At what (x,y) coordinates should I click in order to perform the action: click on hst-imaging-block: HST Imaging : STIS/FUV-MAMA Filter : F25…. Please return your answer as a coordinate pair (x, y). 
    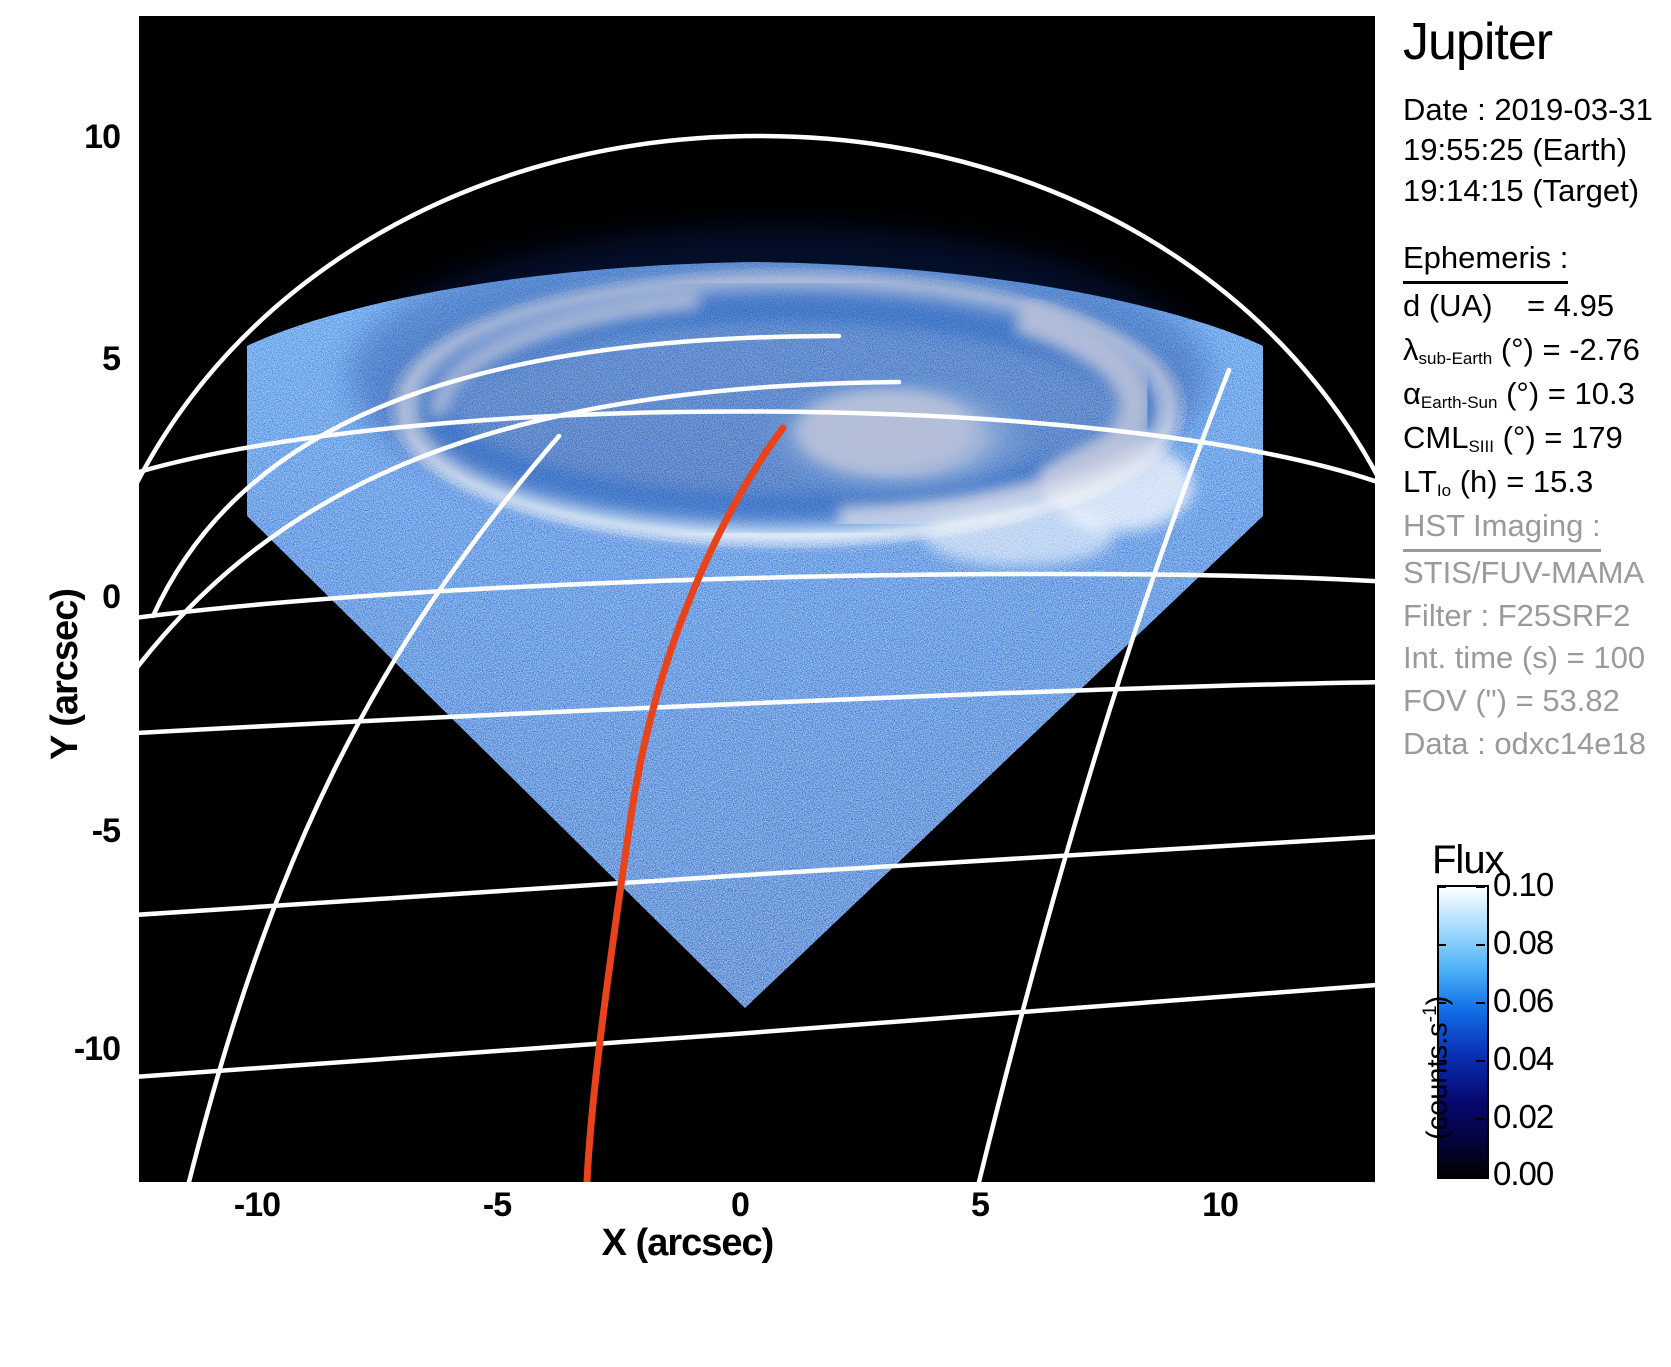
    Looking at the image, I should click on (1524, 635).